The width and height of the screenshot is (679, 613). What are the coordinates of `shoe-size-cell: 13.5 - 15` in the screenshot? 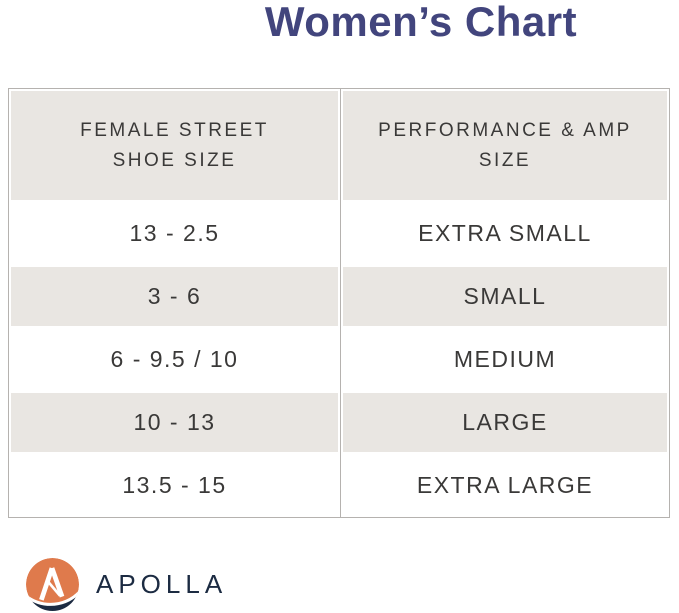 It's located at (174, 485).